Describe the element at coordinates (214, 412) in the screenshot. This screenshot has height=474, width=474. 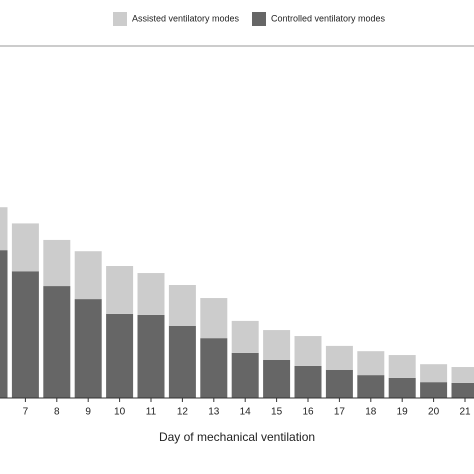
I see `x-tick-label: 13` at that location.